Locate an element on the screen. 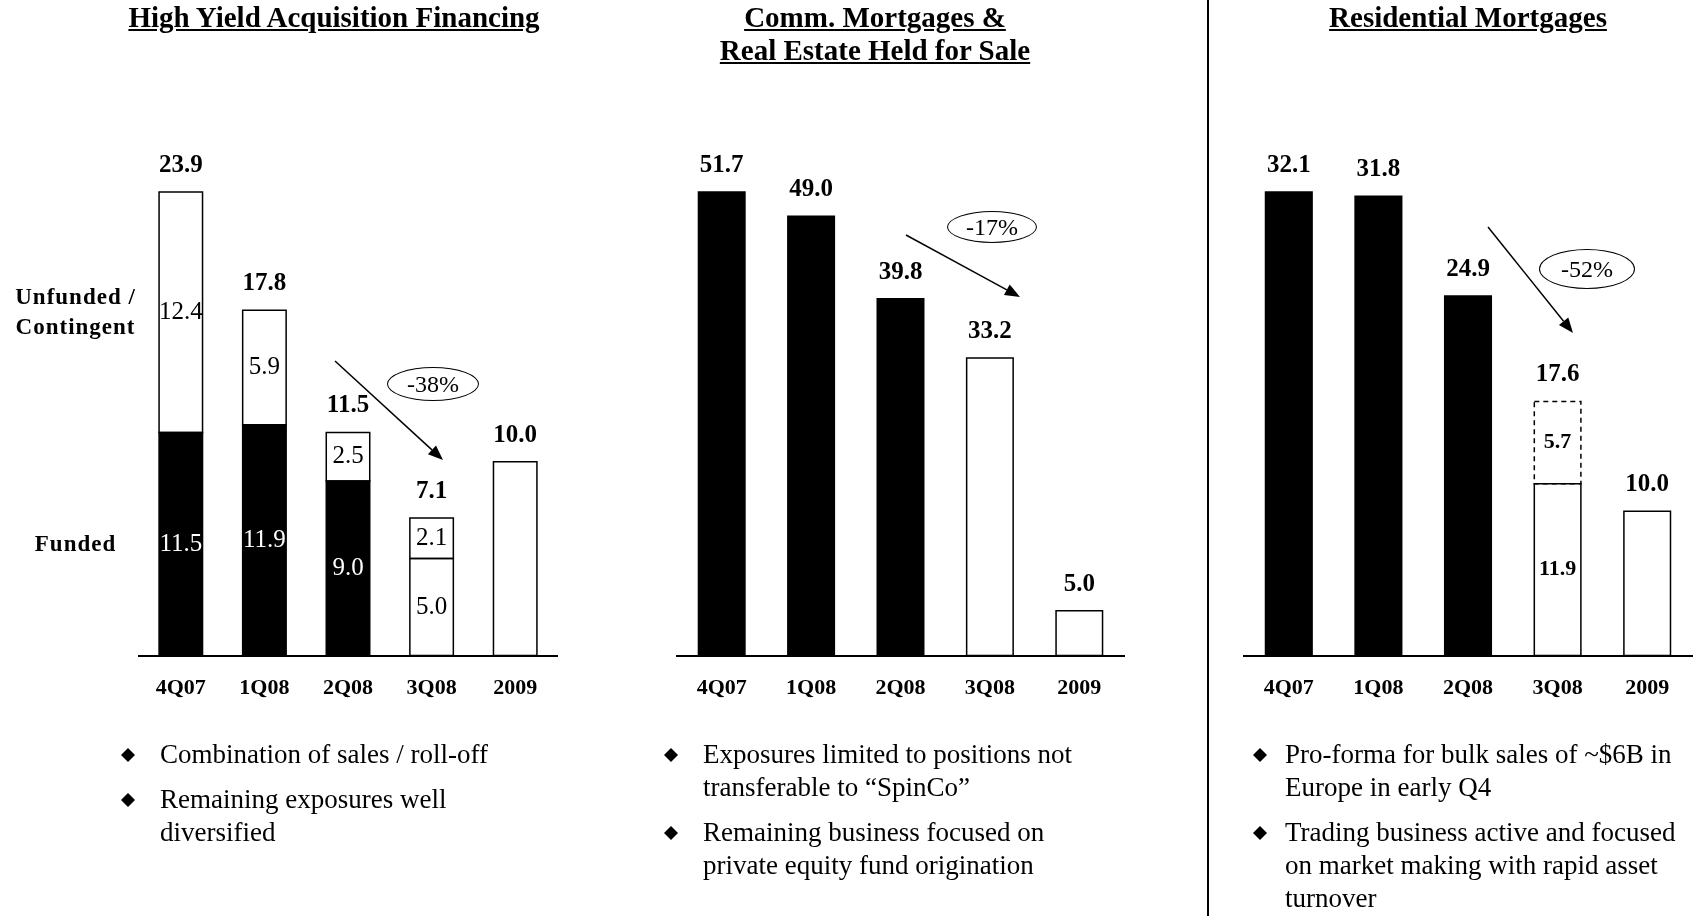 Image resolution: width=1694 pixels, height=923 pixels. annotation: -17% is located at coordinates (992, 227).